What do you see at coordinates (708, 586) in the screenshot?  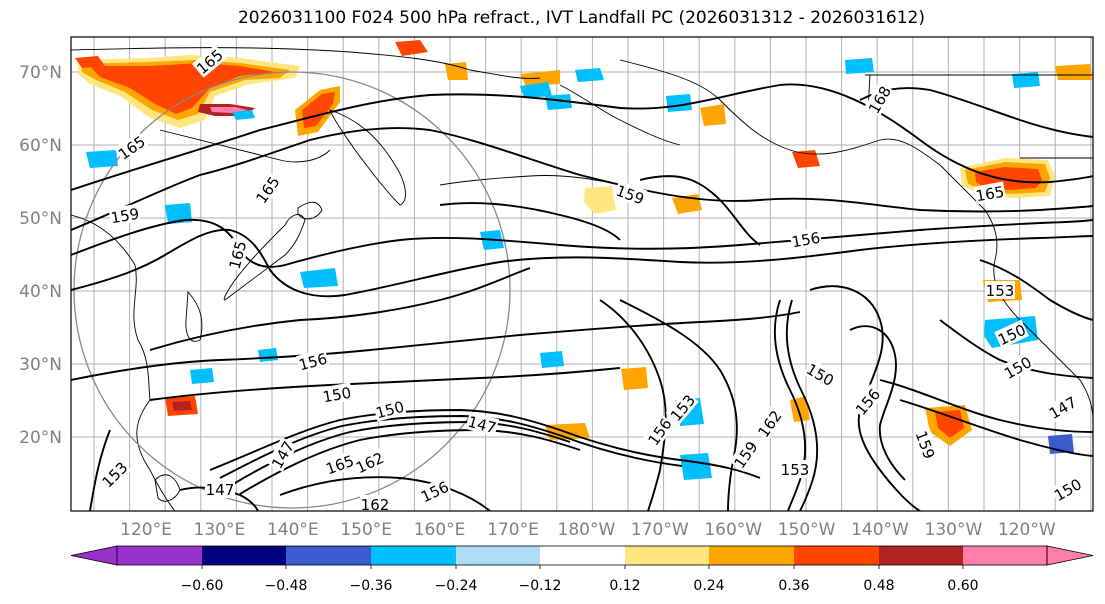 I see `colorbar-tick-label: 0.24` at bounding box center [708, 586].